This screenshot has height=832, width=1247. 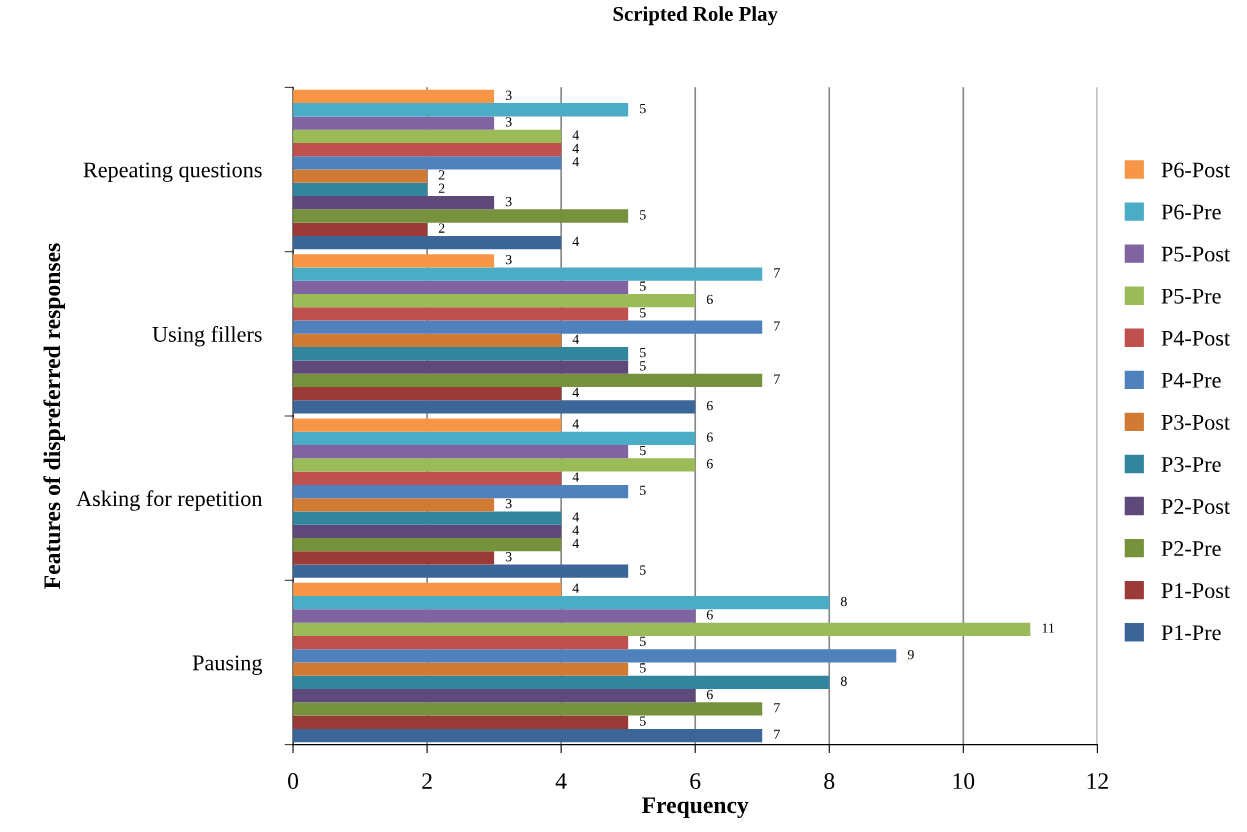 What do you see at coordinates (910, 654) in the screenshot?
I see `data-label: 9` at bounding box center [910, 654].